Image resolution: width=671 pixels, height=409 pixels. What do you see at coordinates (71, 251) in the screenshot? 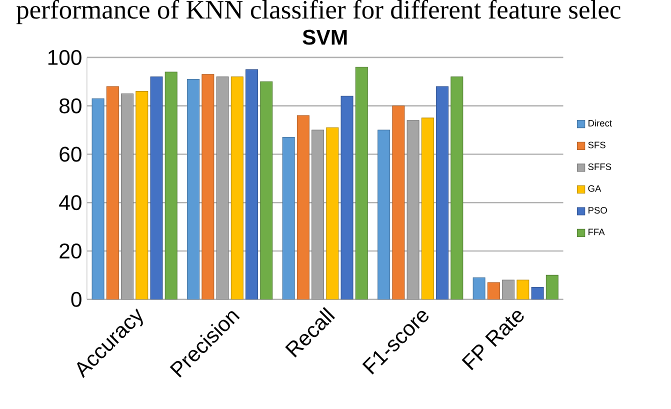
I see `y-tick-label: 20` at bounding box center [71, 251].